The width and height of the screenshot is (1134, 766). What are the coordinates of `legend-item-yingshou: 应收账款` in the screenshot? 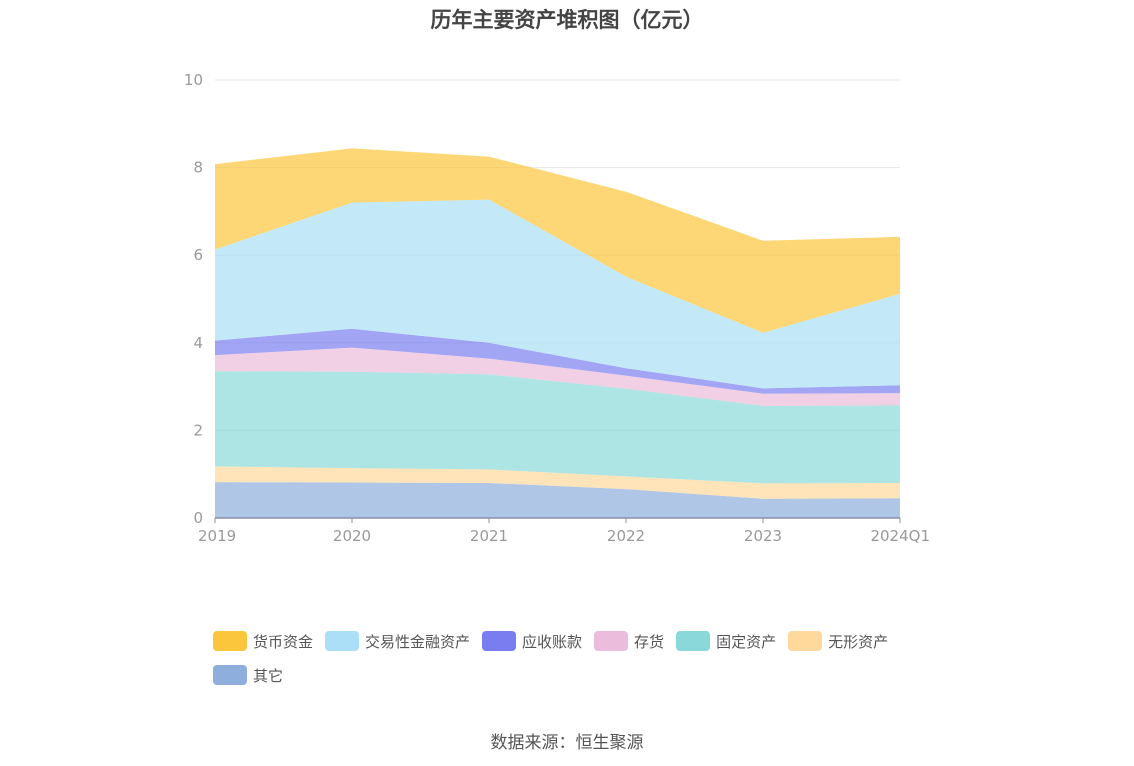 It's located at (532, 641).